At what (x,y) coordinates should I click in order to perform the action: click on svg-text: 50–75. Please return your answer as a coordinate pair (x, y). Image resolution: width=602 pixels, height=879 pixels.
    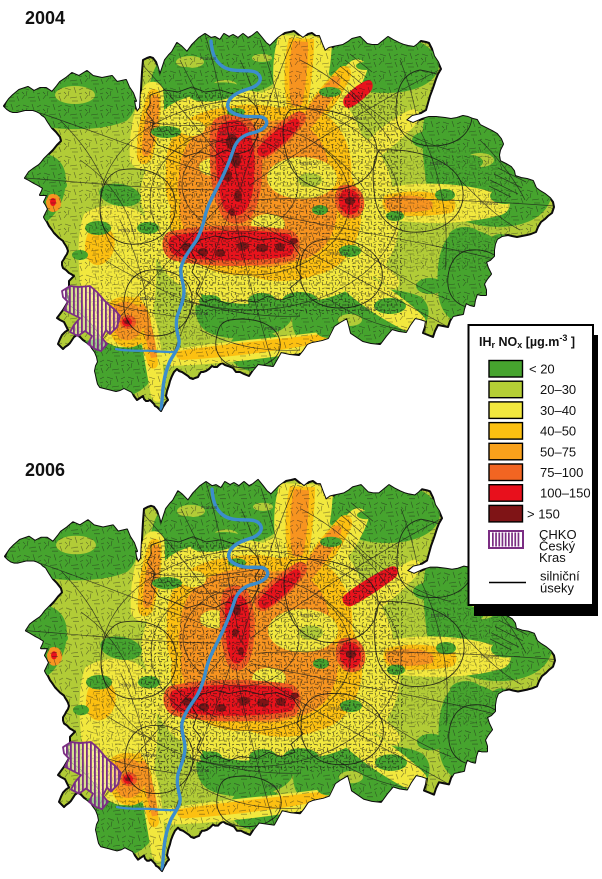
    Looking at the image, I should click on (558, 451).